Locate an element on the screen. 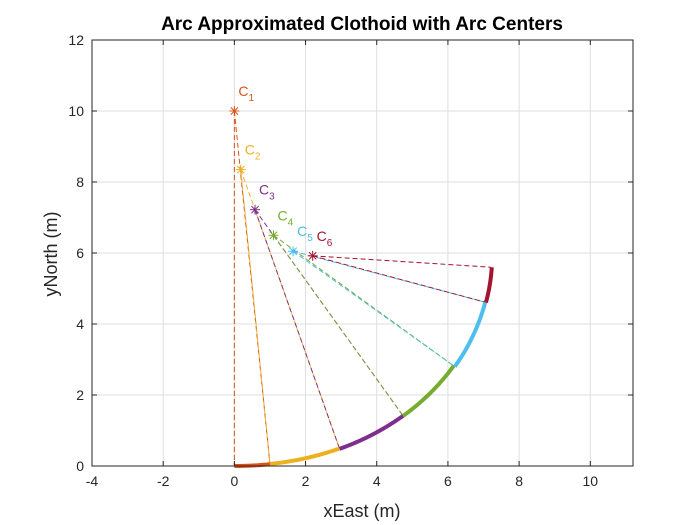 This screenshot has height=525, width=700. y-tick-label: 10 is located at coordinates (76, 111).